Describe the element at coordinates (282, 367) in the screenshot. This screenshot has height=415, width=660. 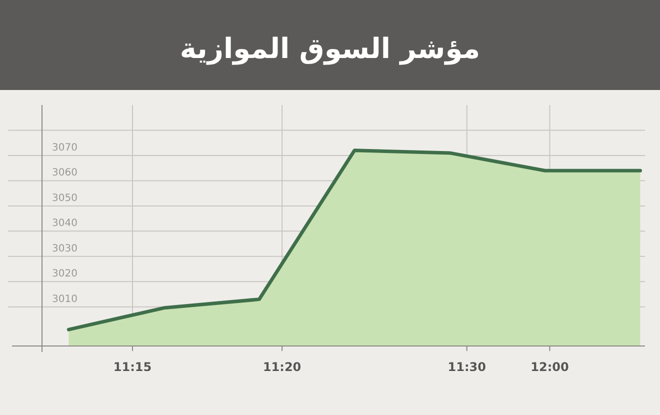
I see `text: 11:20` at that location.